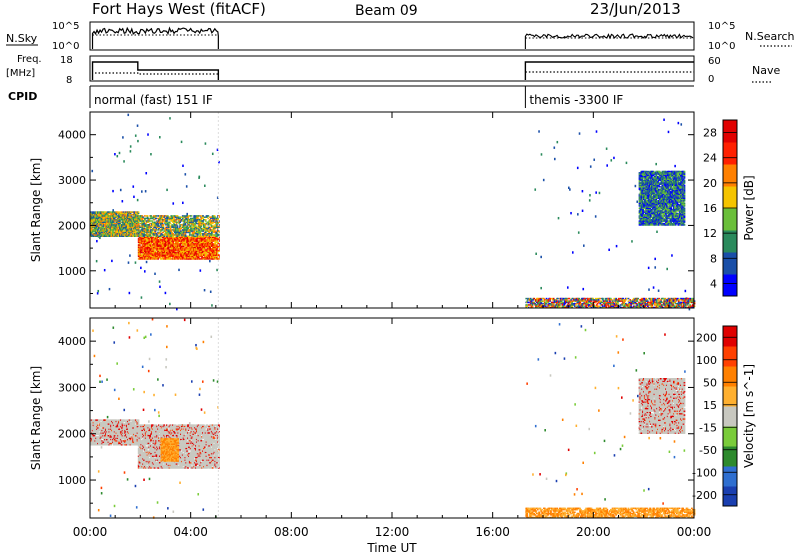 The width and height of the screenshot is (800, 554). Describe the element at coordinates (392, 36) in the screenshot. I see `nsky-panel` at that location.